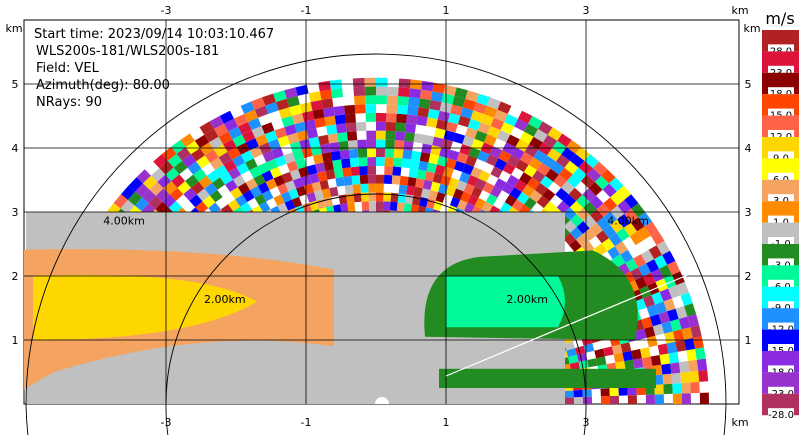 The height and width of the screenshot is (435, 800). What do you see at coordinates (68, 68) in the screenshot?
I see `info-field: Field: VEL` at bounding box center [68, 68].